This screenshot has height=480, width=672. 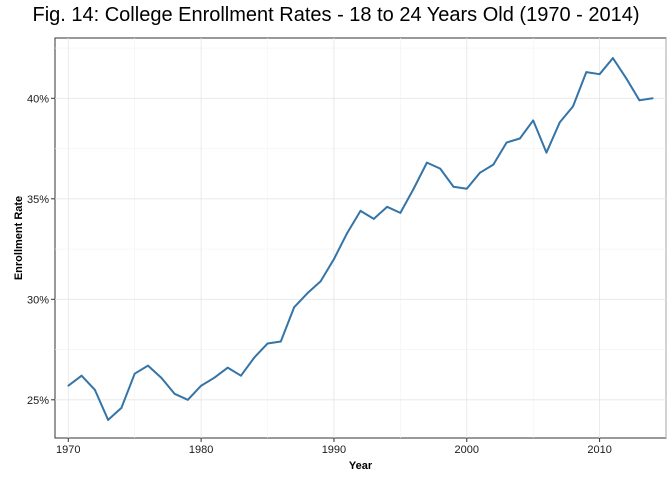 I want to click on y-axis: 25% 30% 35% 40%, so click(x=41, y=250).